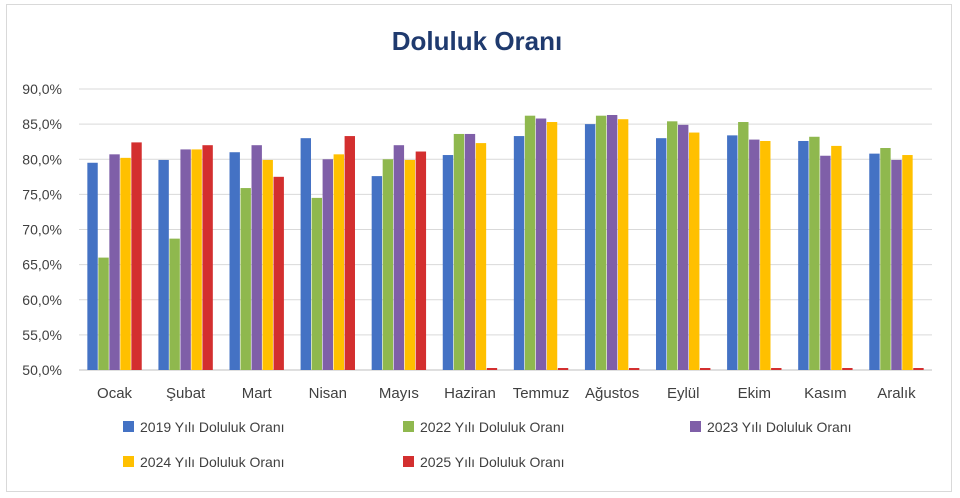 Image resolution: width=960 pixels, height=498 pixels. I want to click on x-tick-label: Nisan, so click(328, 393).